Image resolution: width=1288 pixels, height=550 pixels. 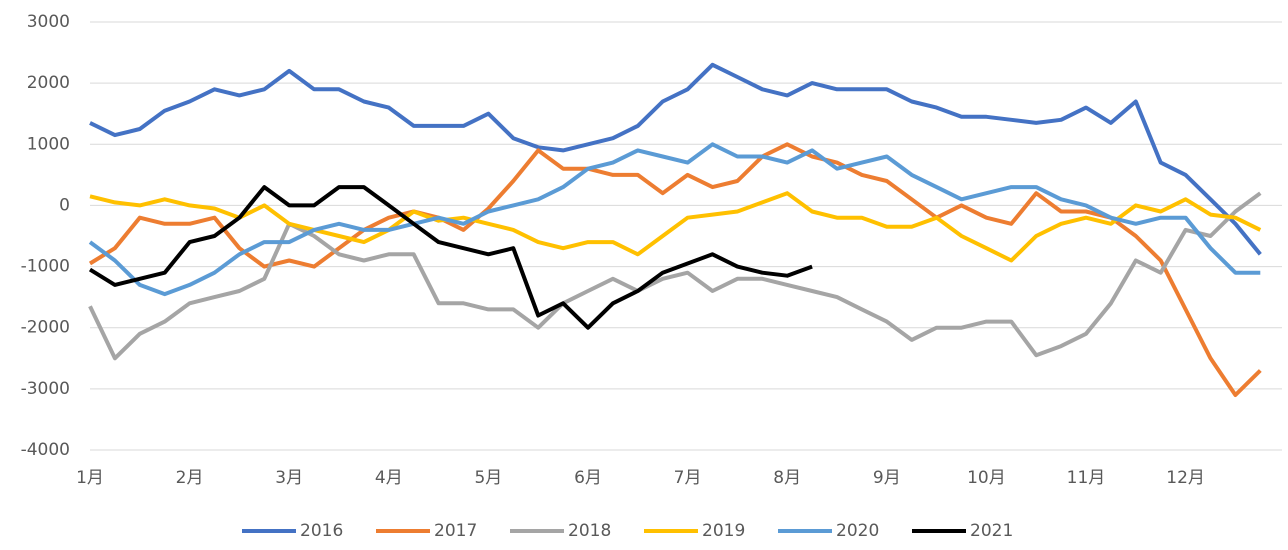 What do you see at coordinates (64, 205) in the screenshot?
I see `y-tick-label: 0` at bounding box center [64, 205].